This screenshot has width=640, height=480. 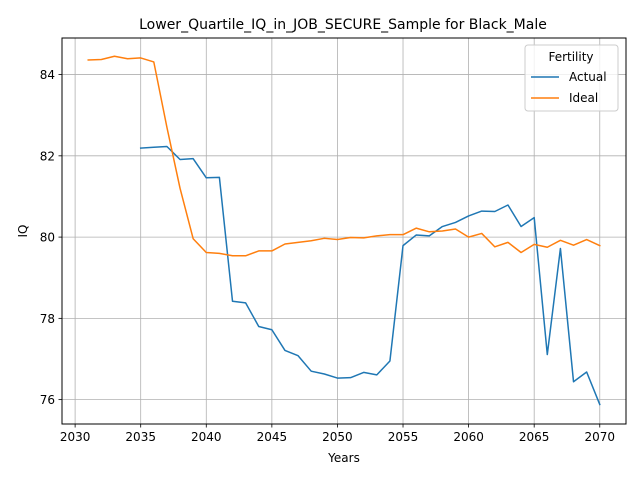 What do you see at coordinates (47, 400) in the screenshot?
I see `y-tick-label: 76` at bounding box center [47, 400].